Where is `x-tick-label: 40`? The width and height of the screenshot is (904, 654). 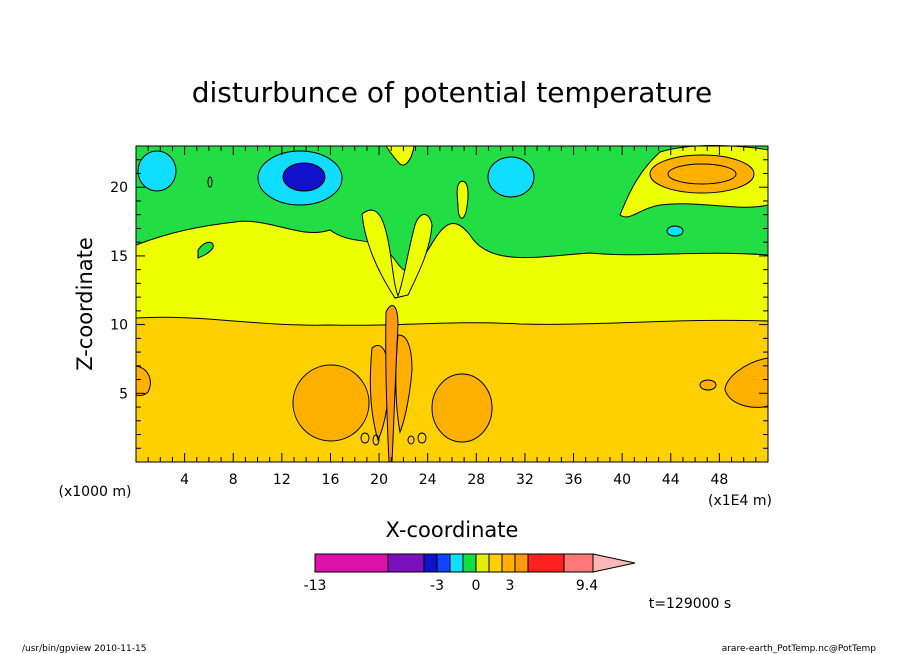 x-tick-label: 40 is located at coordinates (622, 480).